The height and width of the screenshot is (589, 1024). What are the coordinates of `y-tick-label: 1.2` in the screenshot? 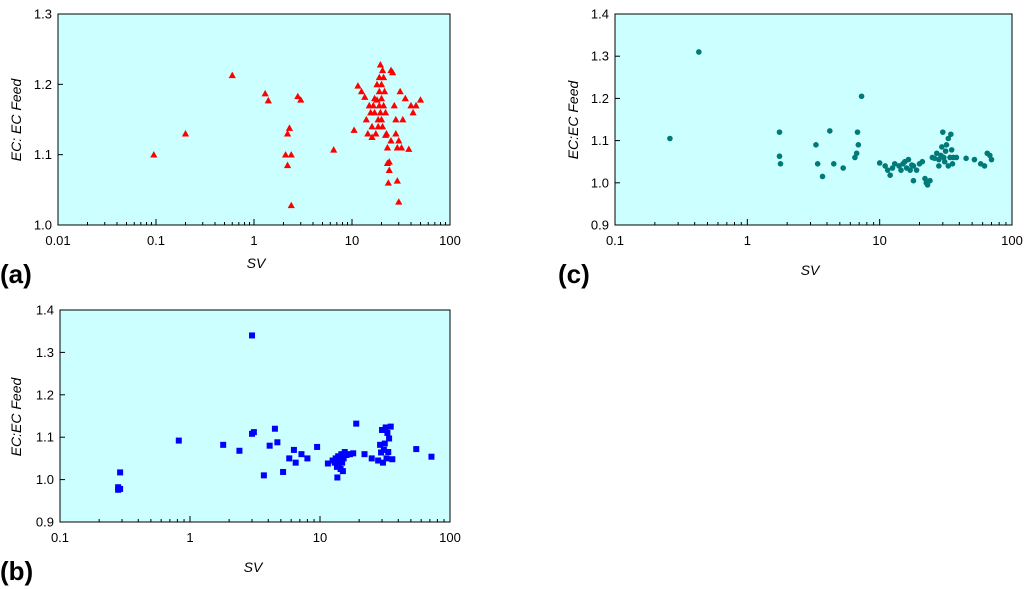 It's located at (43, 84).